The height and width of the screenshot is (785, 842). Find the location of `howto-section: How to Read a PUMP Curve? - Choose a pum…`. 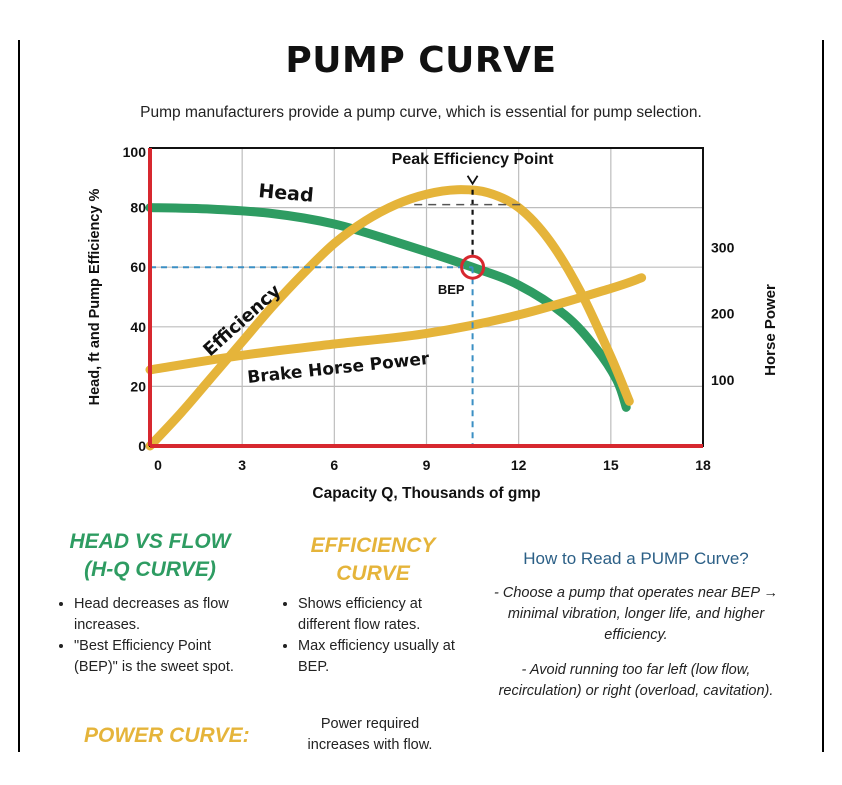

howto-section: How to Read a PUMP Curve? - Choose a pum… is located at coordinates (636, 625).